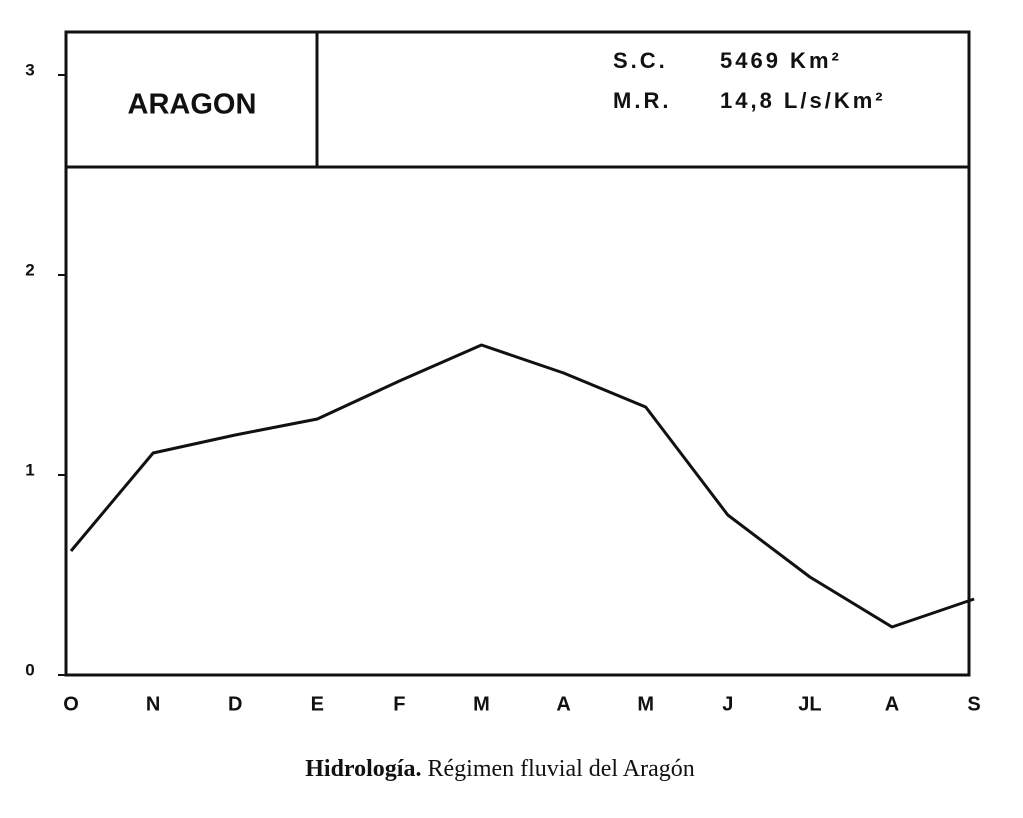 Image resolution: width=1023 pixels, height=818 pixels. I want to click on x-tick-label: D, so click(235, 704).